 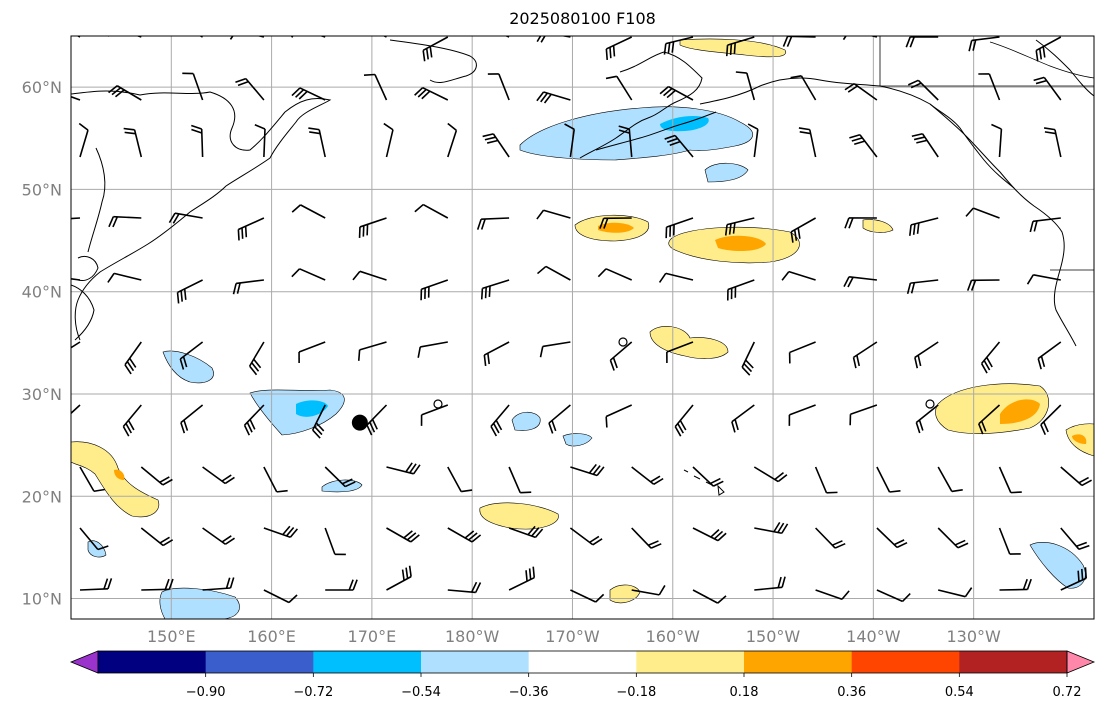 I want to click on latitude-label: 30°N, so click(x=42, y=394).